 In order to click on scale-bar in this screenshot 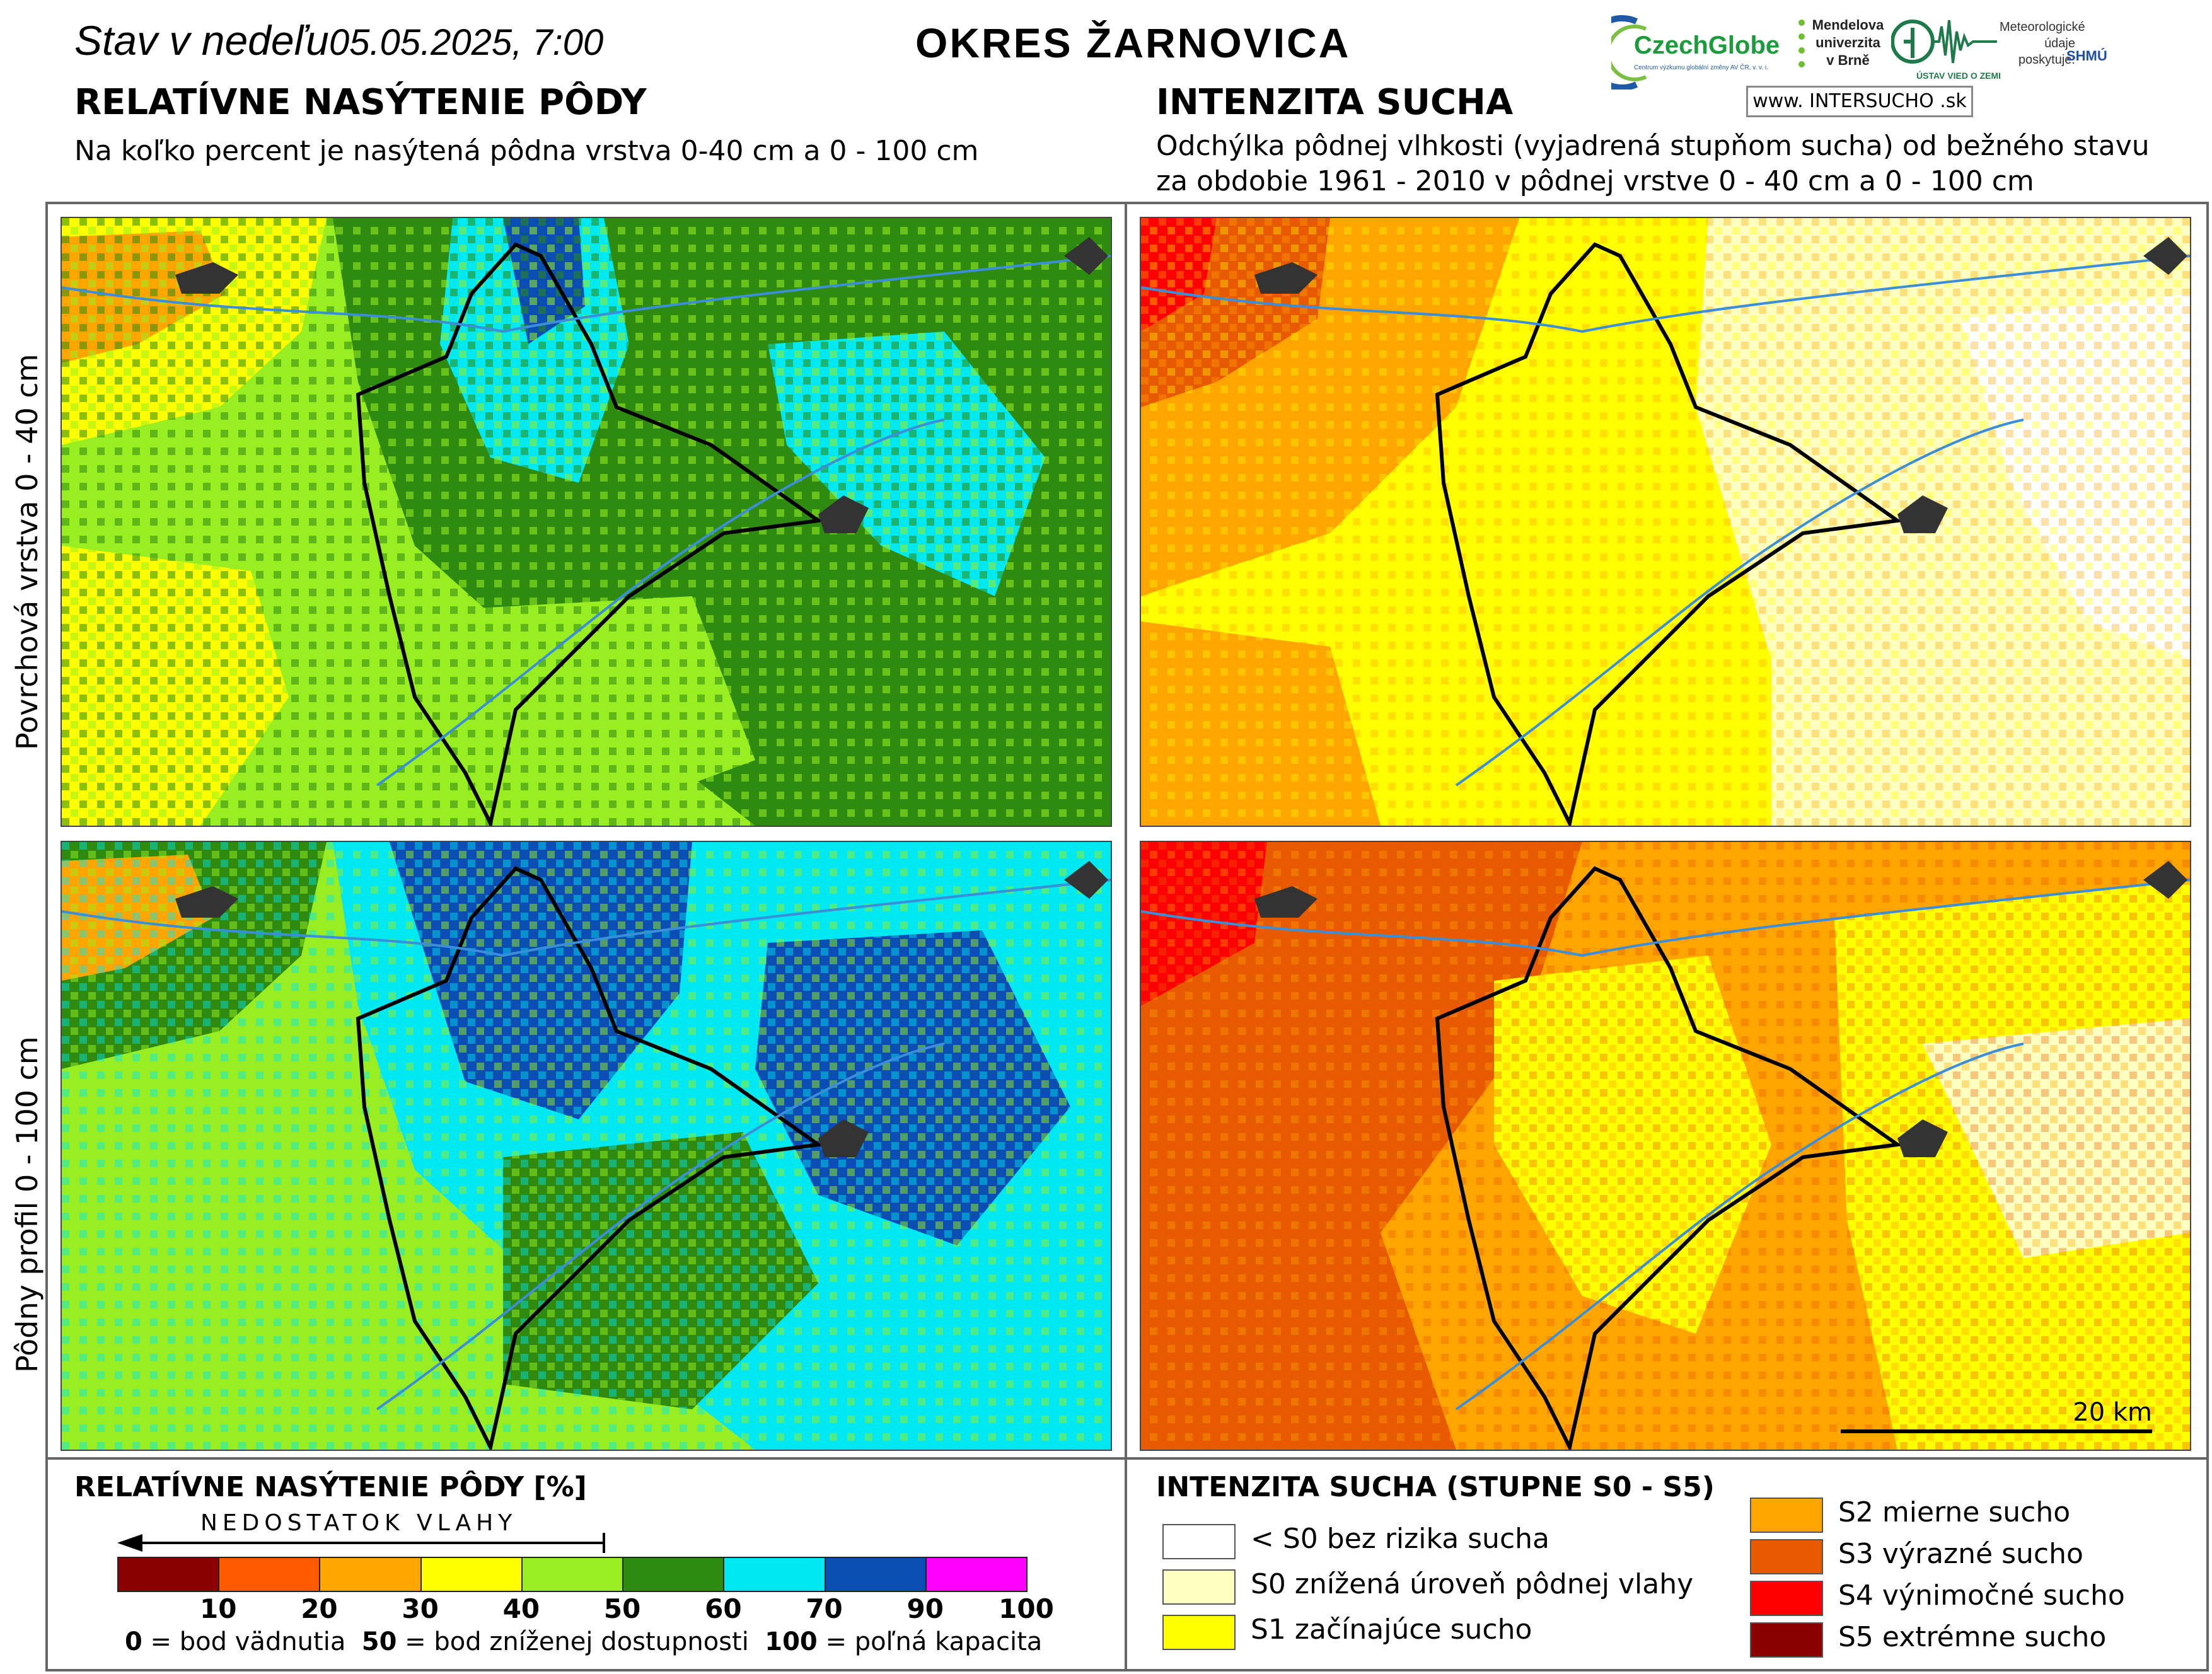, I will do `click(1996, 1431)`.